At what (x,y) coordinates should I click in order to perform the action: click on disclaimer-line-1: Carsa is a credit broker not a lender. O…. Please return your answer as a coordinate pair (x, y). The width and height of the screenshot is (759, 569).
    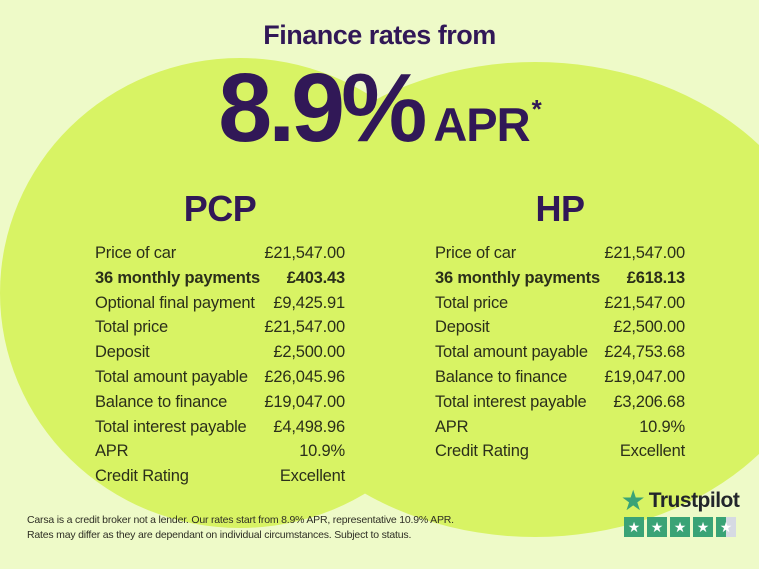
    Looking at the image, I should click on (240, 520).